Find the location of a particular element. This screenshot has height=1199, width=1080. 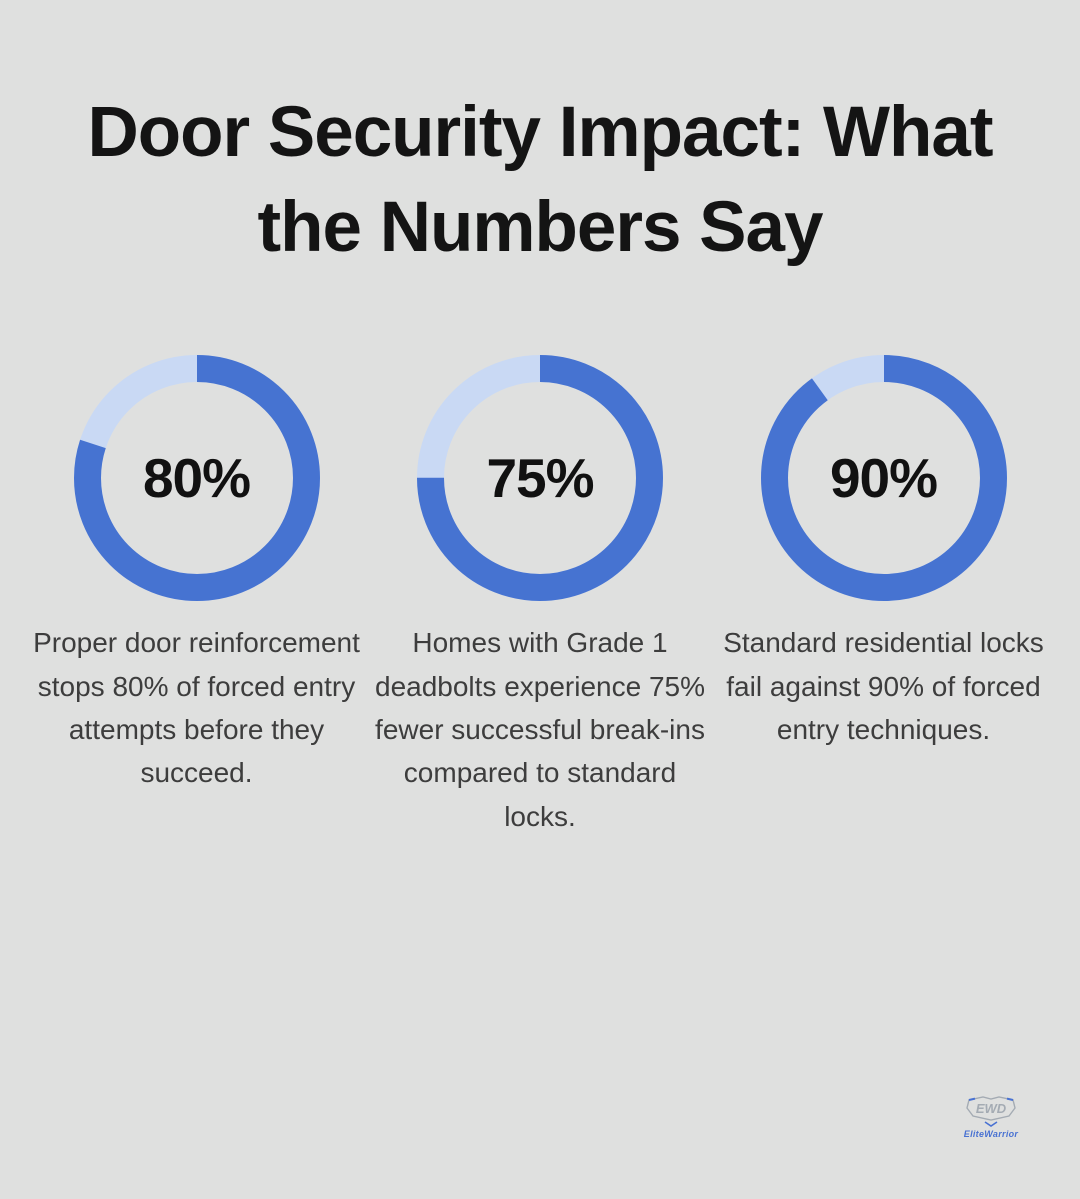

donut-percent-label: 90% is located at coordinates (883, 478).